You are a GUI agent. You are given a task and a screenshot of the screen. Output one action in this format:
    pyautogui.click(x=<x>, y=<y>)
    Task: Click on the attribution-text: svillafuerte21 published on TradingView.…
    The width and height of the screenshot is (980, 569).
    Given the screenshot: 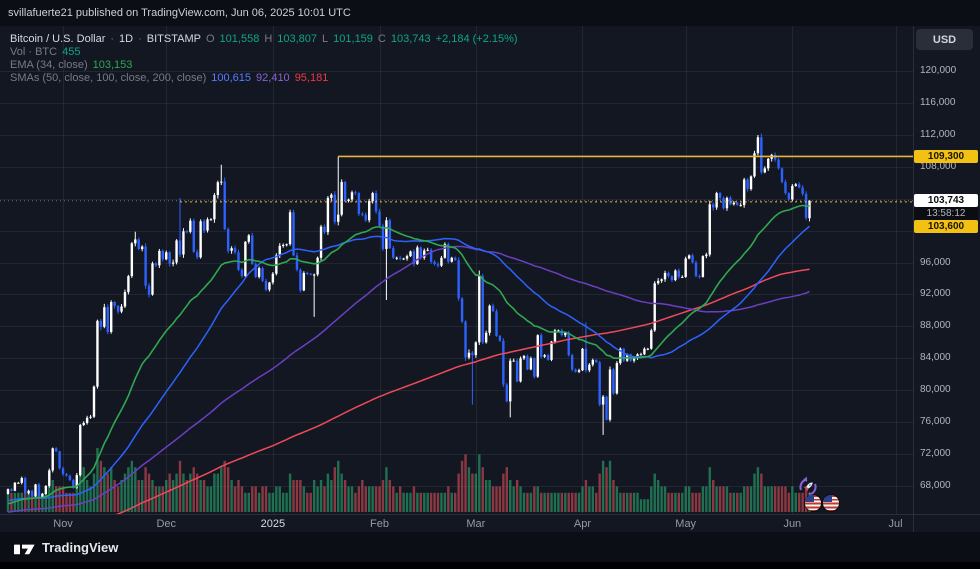 What is the action you would take?
    pyautogui.click(x=179, y=13)
    